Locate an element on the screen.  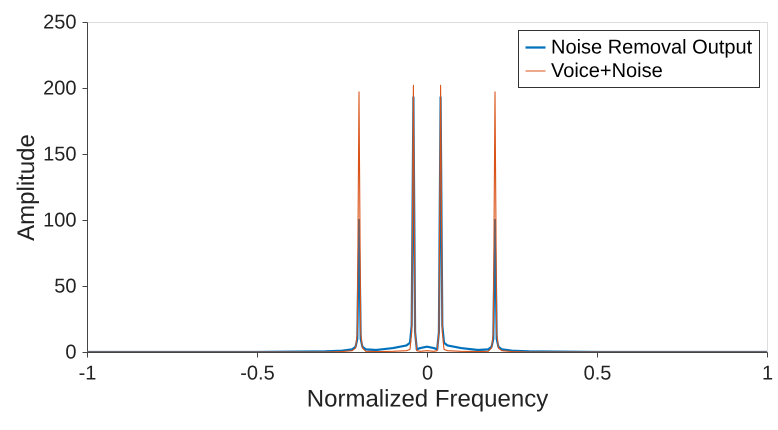
y-axis-title: Amplitude is located at coordinates (26, 187).